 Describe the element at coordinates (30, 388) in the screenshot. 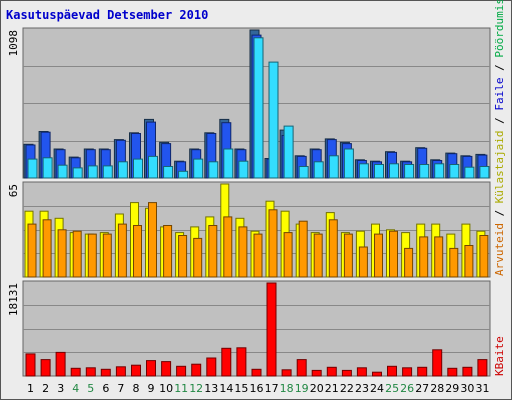

I see `day-label: 1` at that location.